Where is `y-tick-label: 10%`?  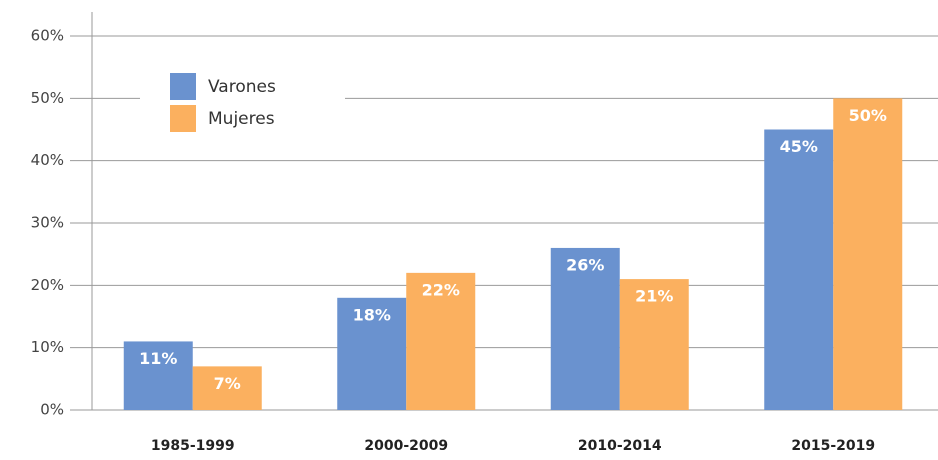
y-tick-label: 10% is located at coordinates (47, 347).